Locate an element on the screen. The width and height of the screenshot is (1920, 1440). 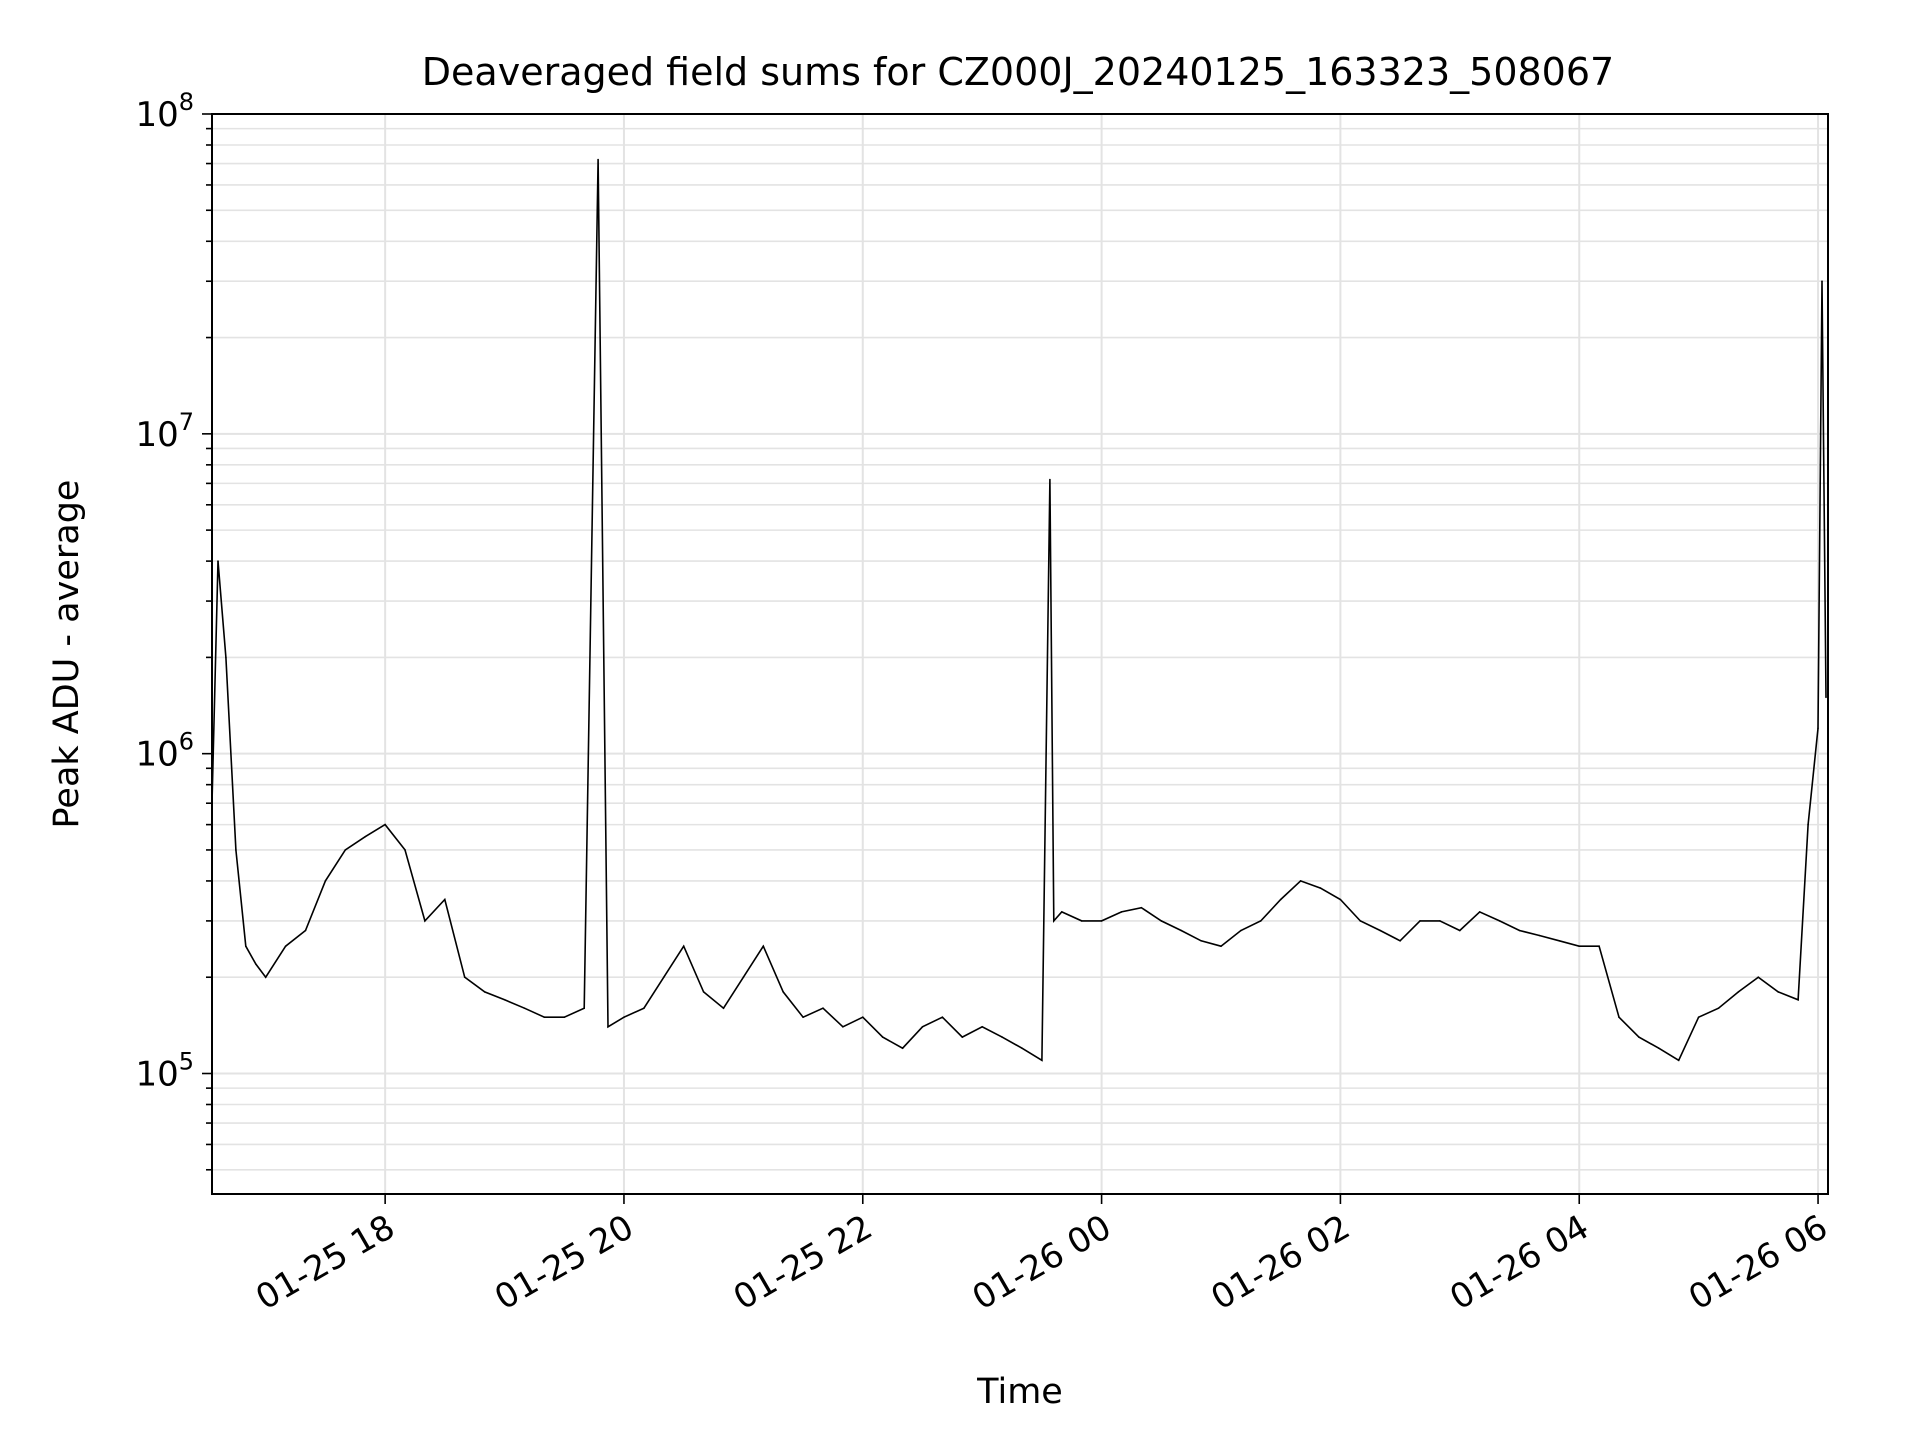
y-tick-exponent: 5 is located at coordinates (186, 1062).